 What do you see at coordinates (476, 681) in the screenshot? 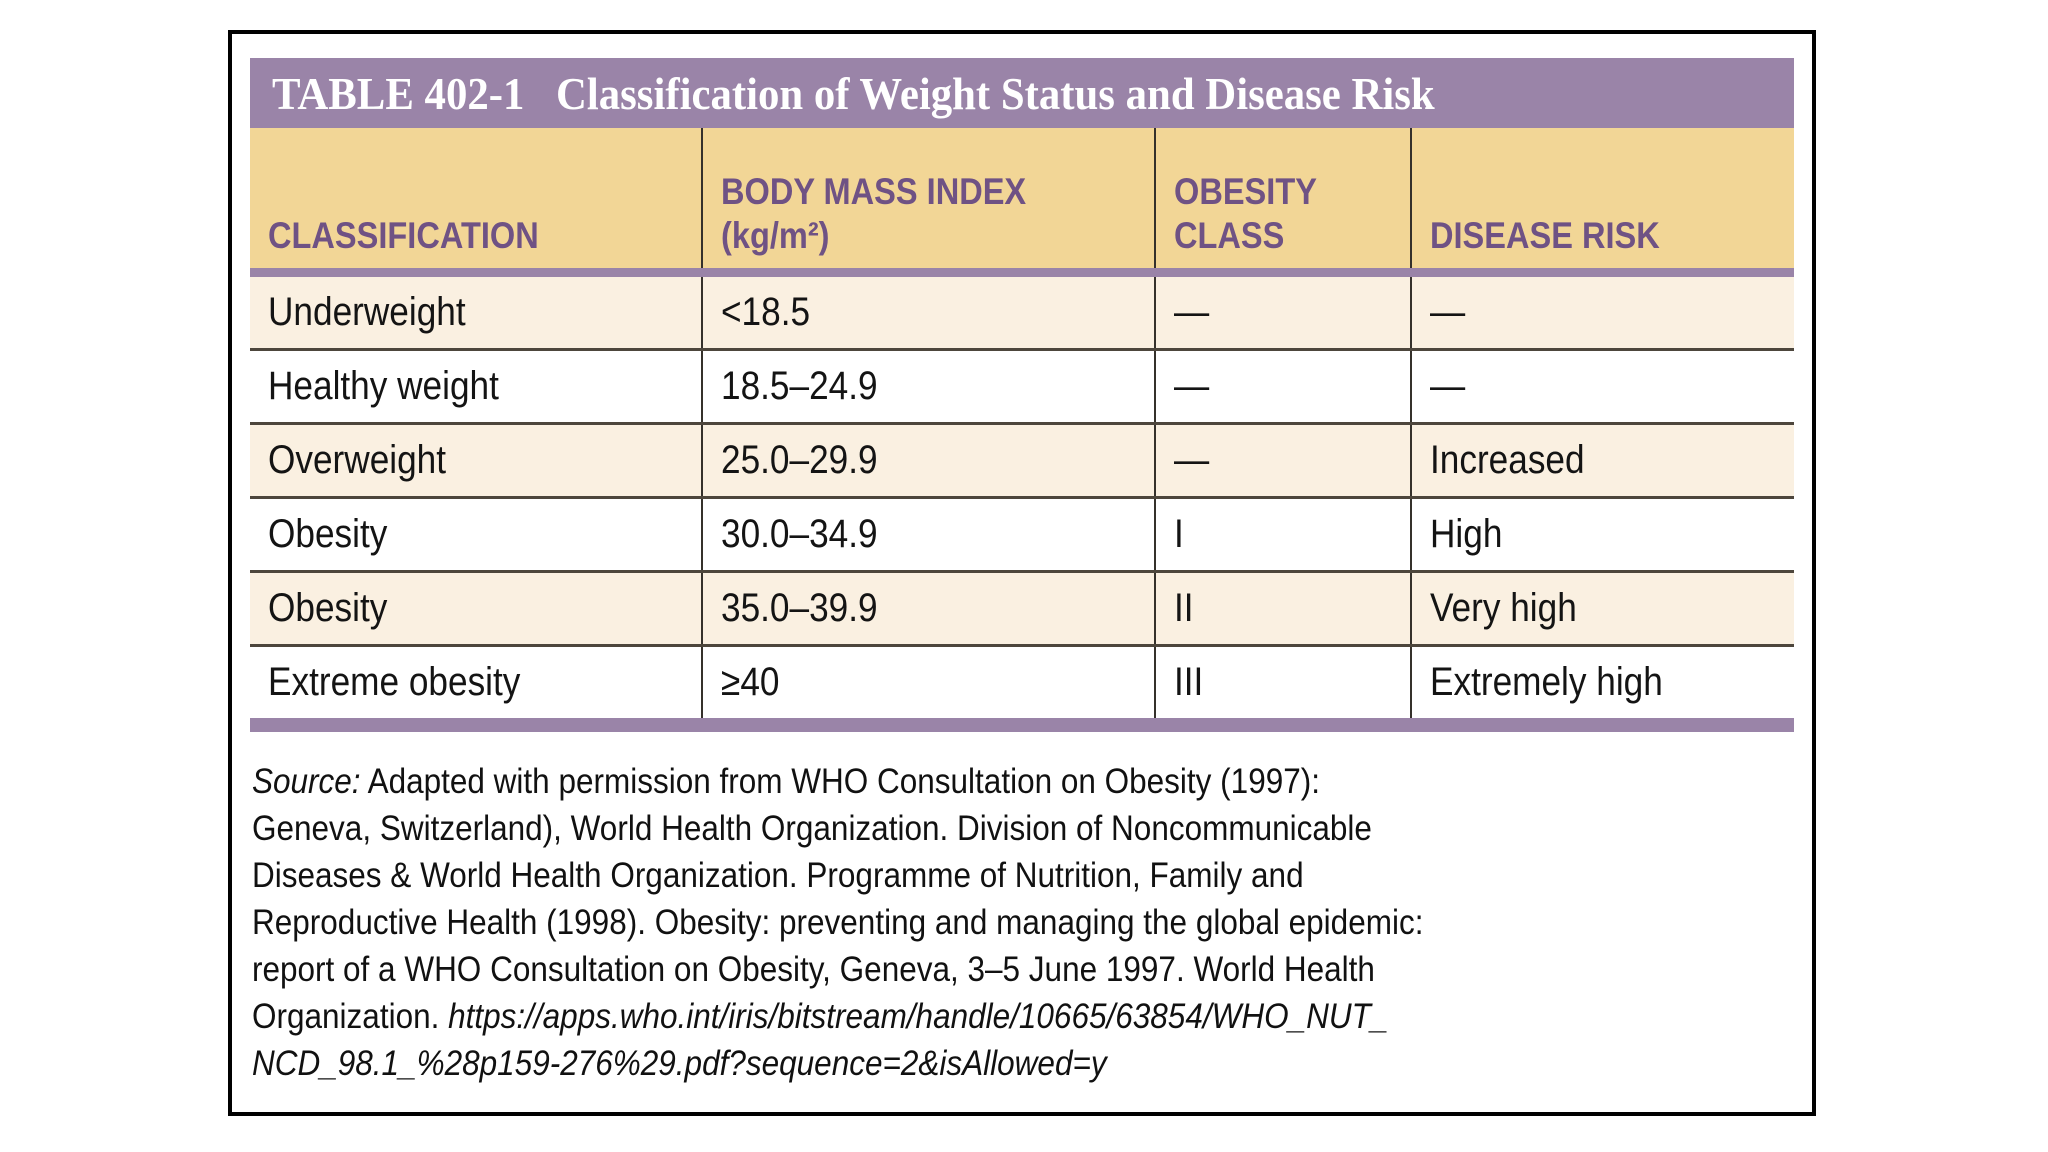
I see `cell-classification: Extreme obesity` at bounding box center [476, 681].